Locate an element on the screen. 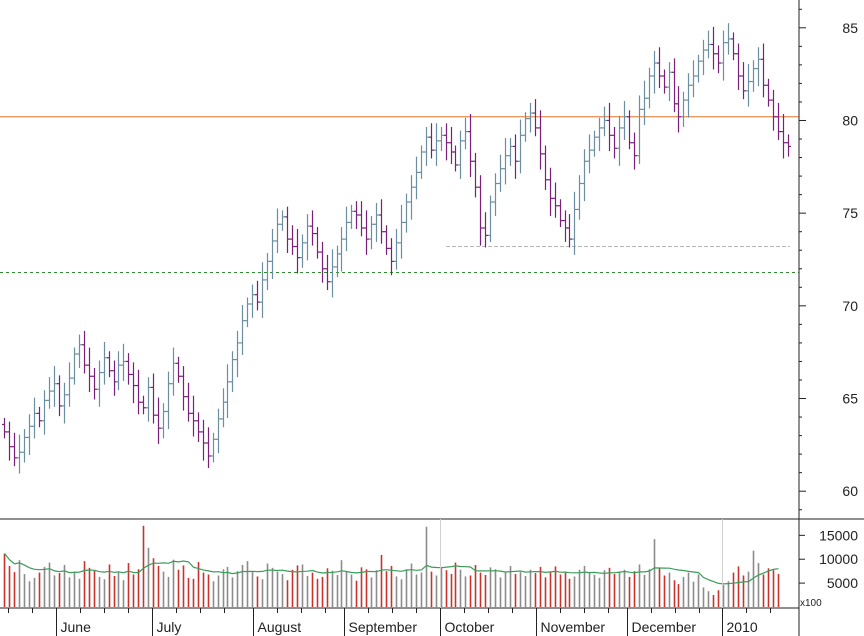  volume-average-line is located at coordinates (391, 569).